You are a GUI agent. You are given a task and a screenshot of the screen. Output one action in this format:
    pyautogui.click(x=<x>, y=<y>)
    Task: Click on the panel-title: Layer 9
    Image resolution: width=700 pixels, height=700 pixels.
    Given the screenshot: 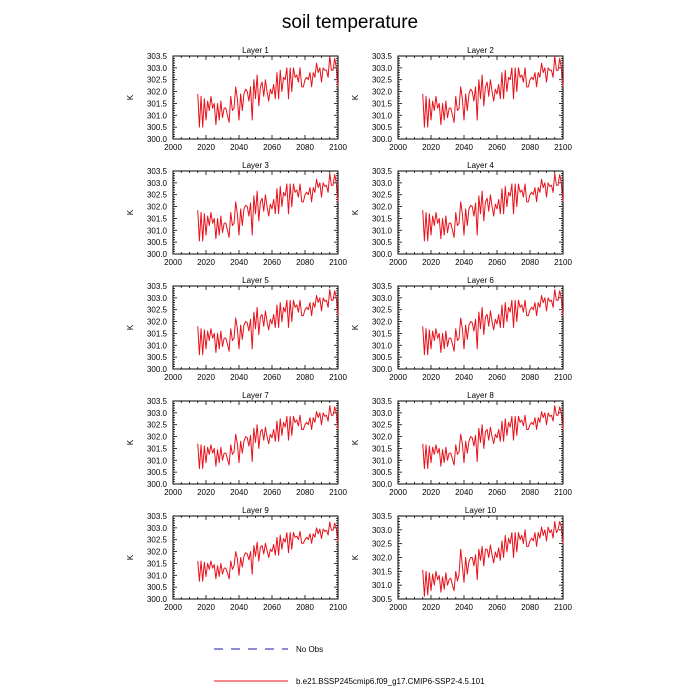 What is the action you would take?
    pyautogui.click(x=255, y=510)
    